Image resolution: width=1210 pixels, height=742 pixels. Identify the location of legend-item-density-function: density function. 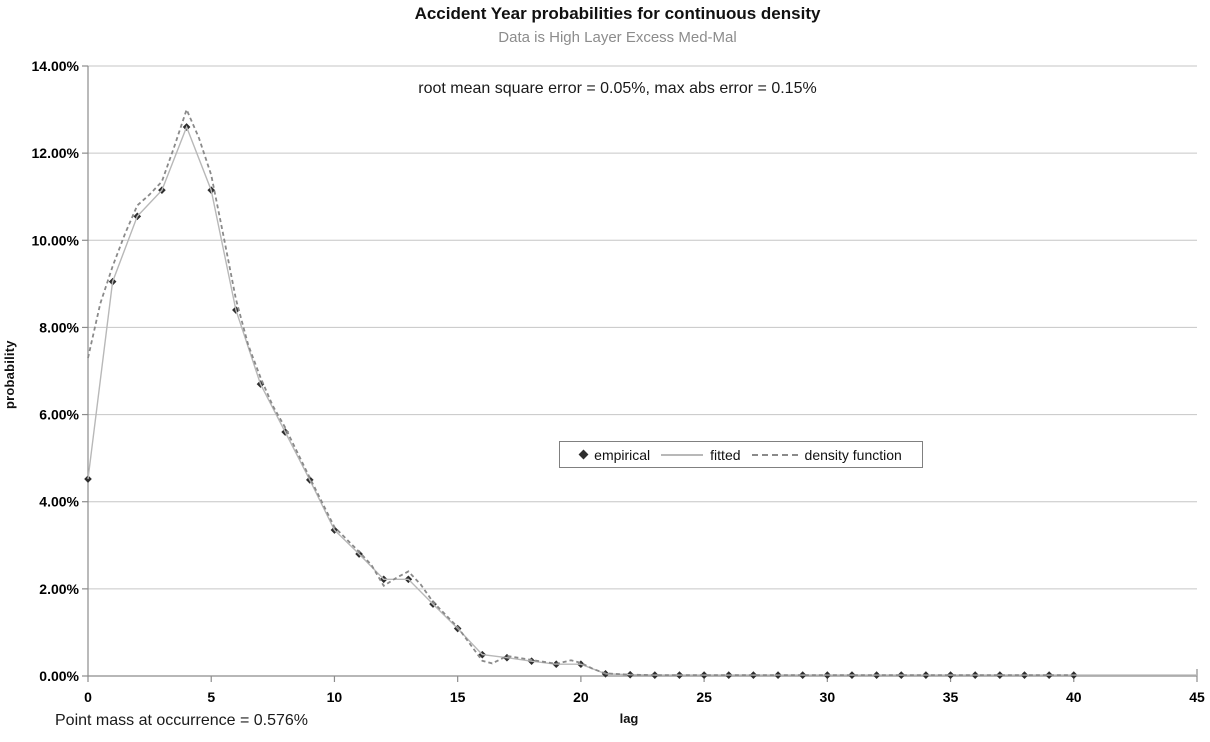
(826, 454).